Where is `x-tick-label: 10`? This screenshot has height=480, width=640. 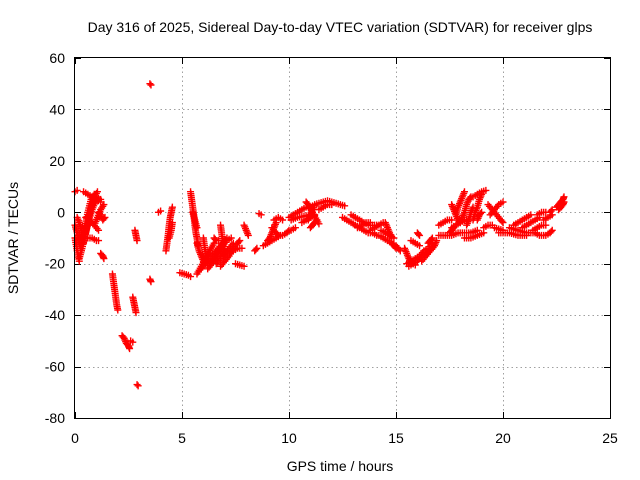
x-tick-label: 10 is located at coordinates (289, 438).